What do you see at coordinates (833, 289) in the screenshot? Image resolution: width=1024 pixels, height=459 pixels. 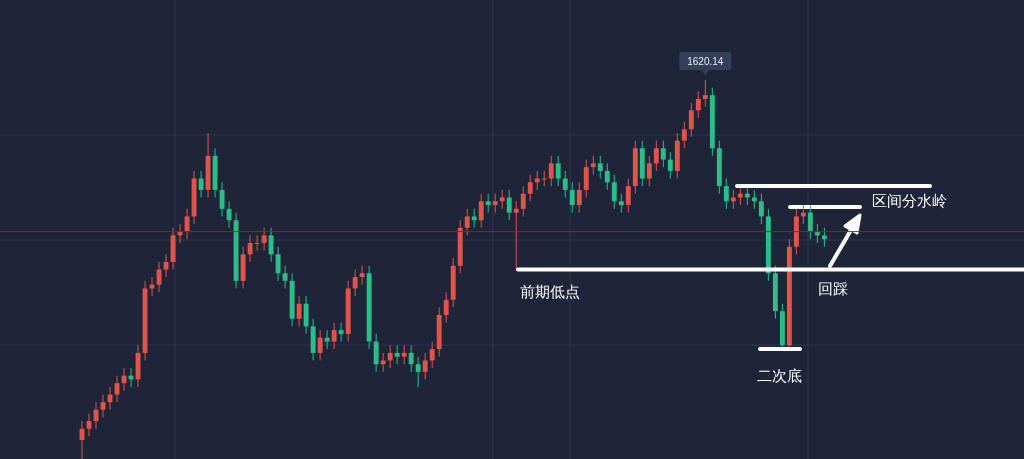 I see `annotation: 回踩` at bounding box center [833, 289].